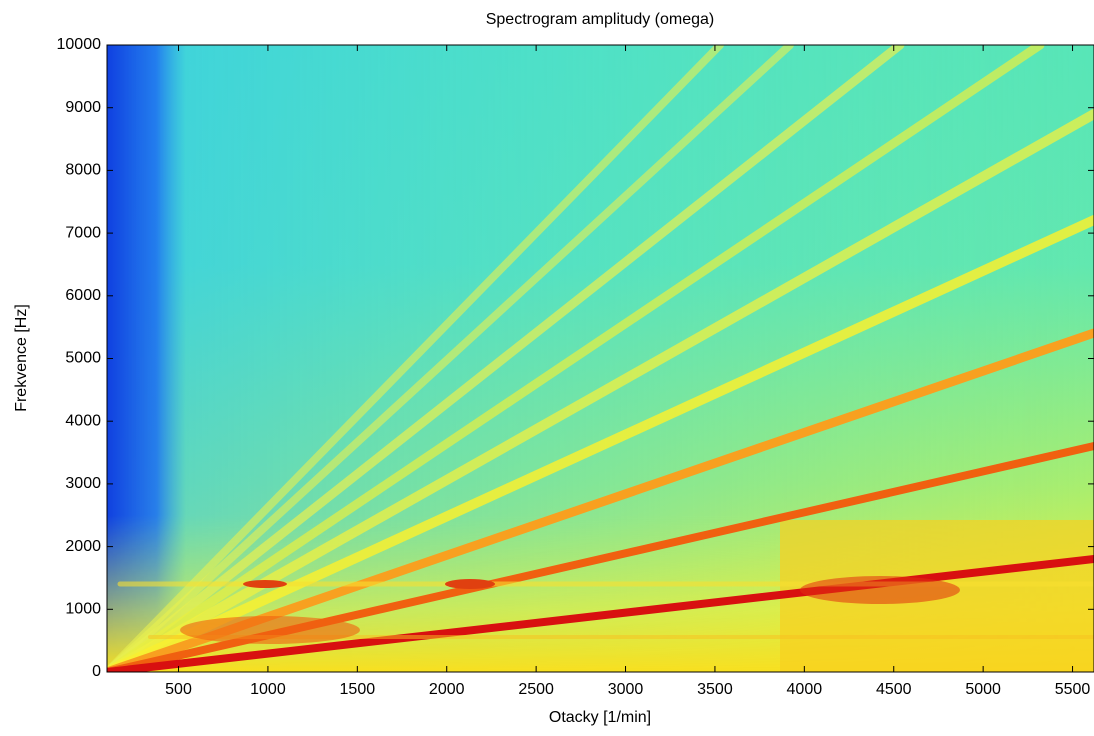 This screenshot has height=736, width=1094. Describe the element at coordinates (178, 689) in the screenshot. I see `x-tick-label: 500` at that location.